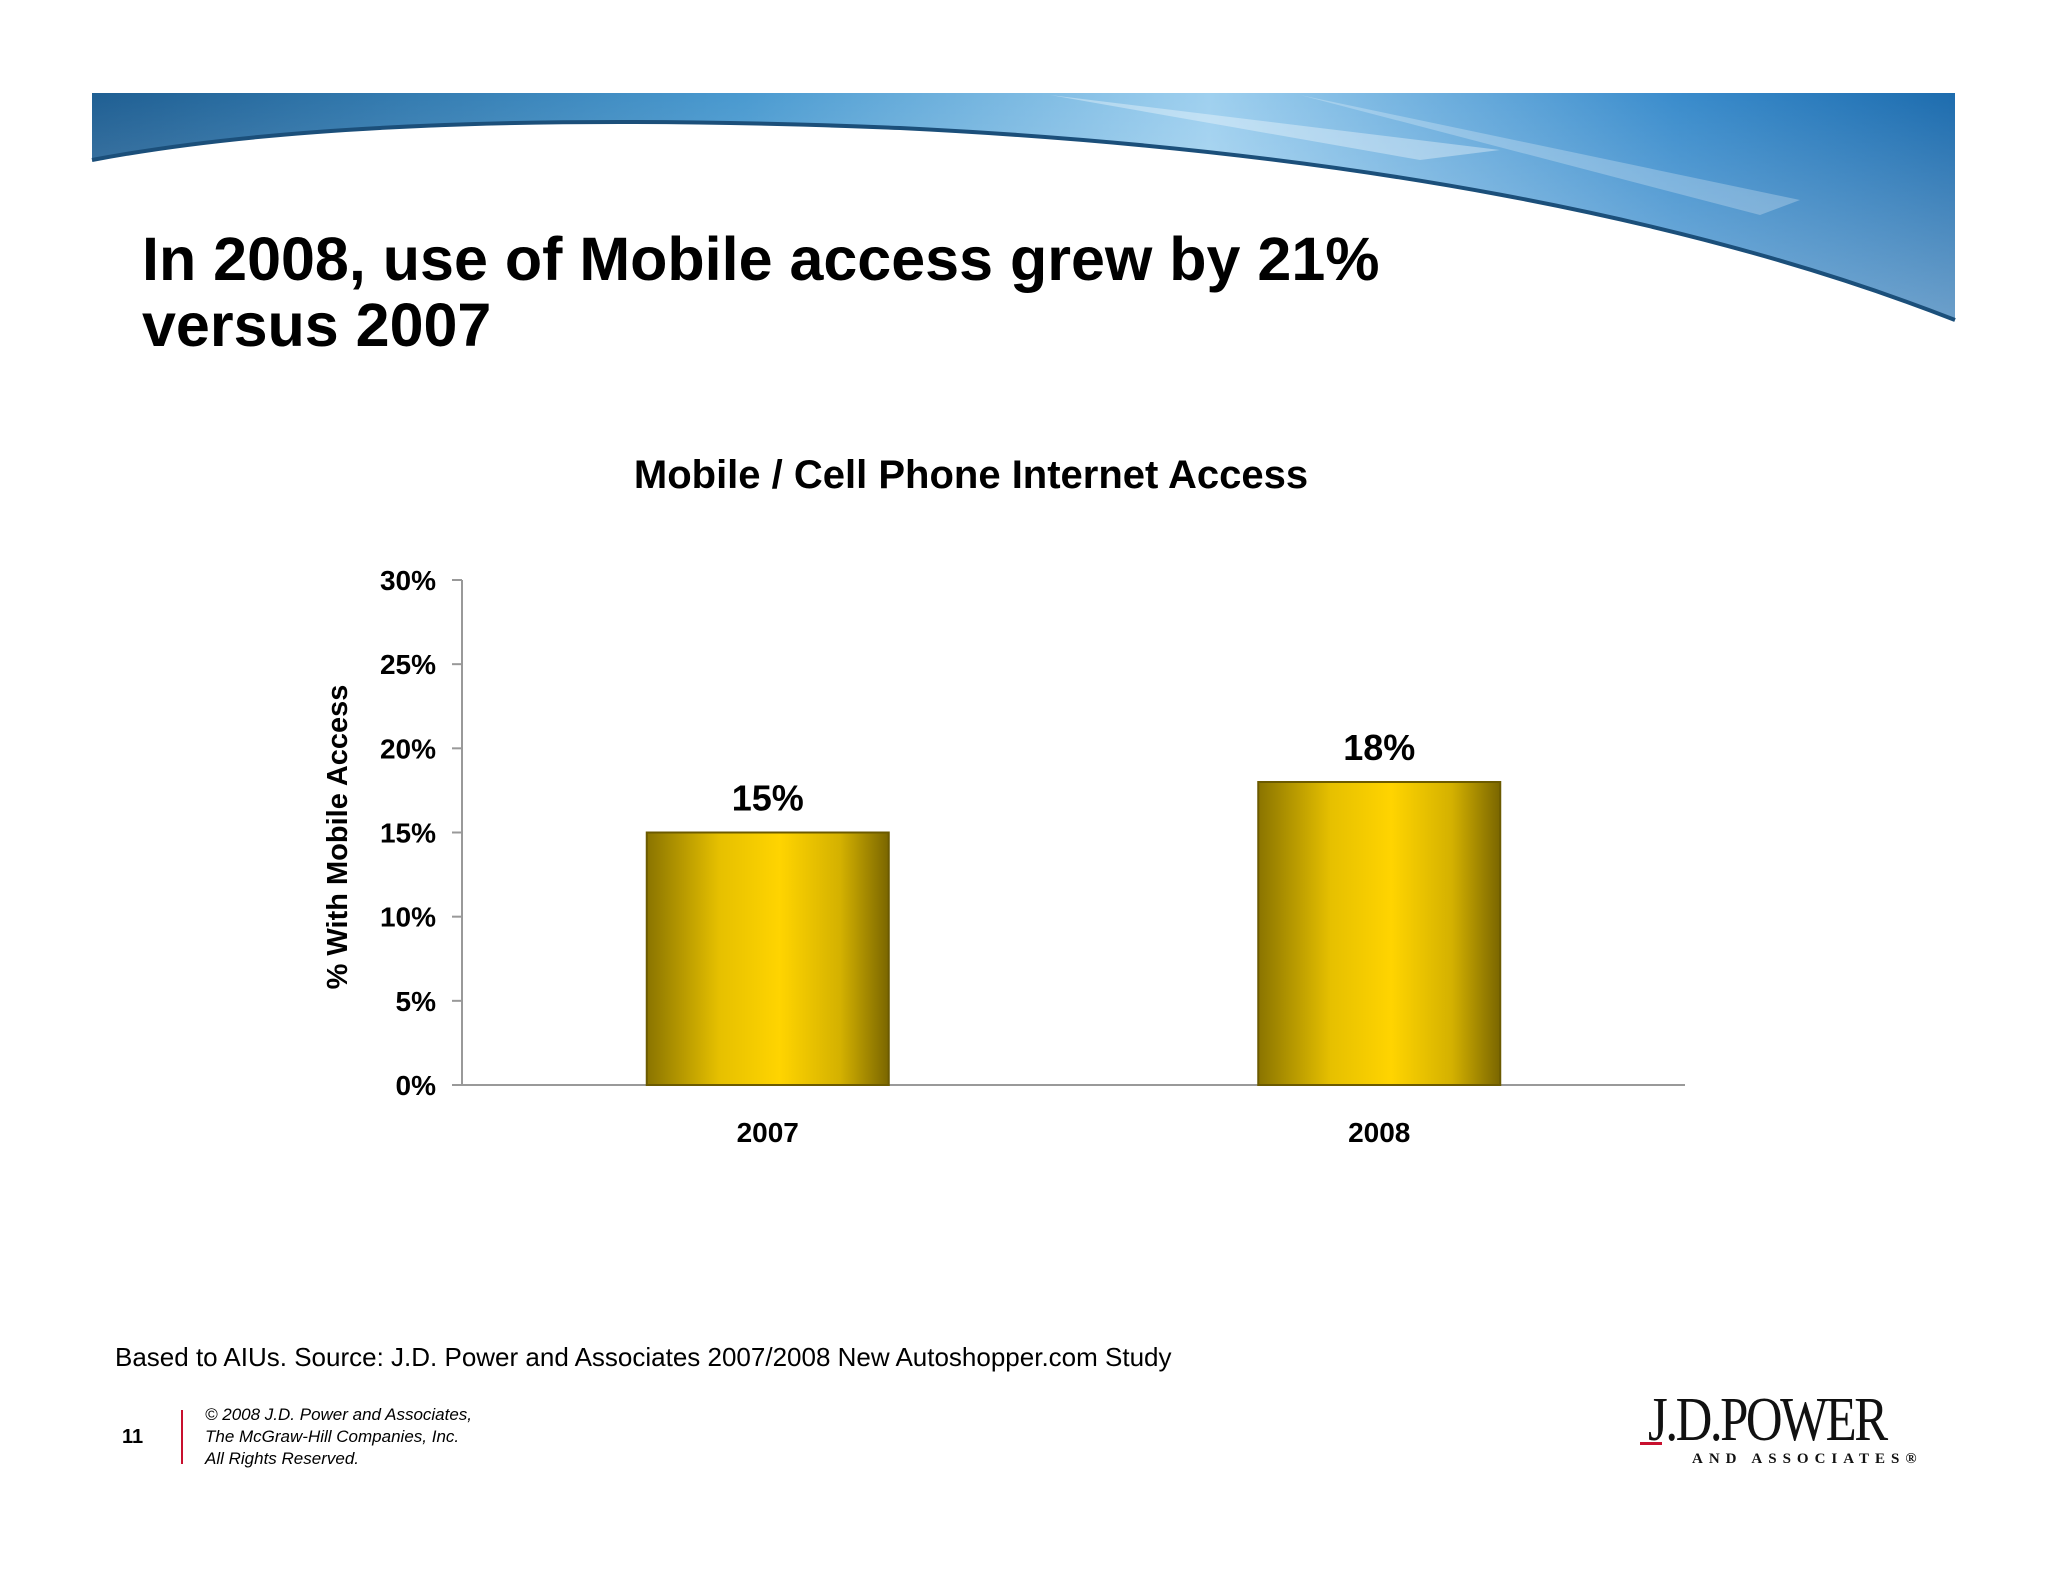 This screenshot has width=2048, height=1582. What do you see at coordinates (408, 833) in the screenshot?
I see `y-tick-label: 15%` at bounding box center [408, 833].